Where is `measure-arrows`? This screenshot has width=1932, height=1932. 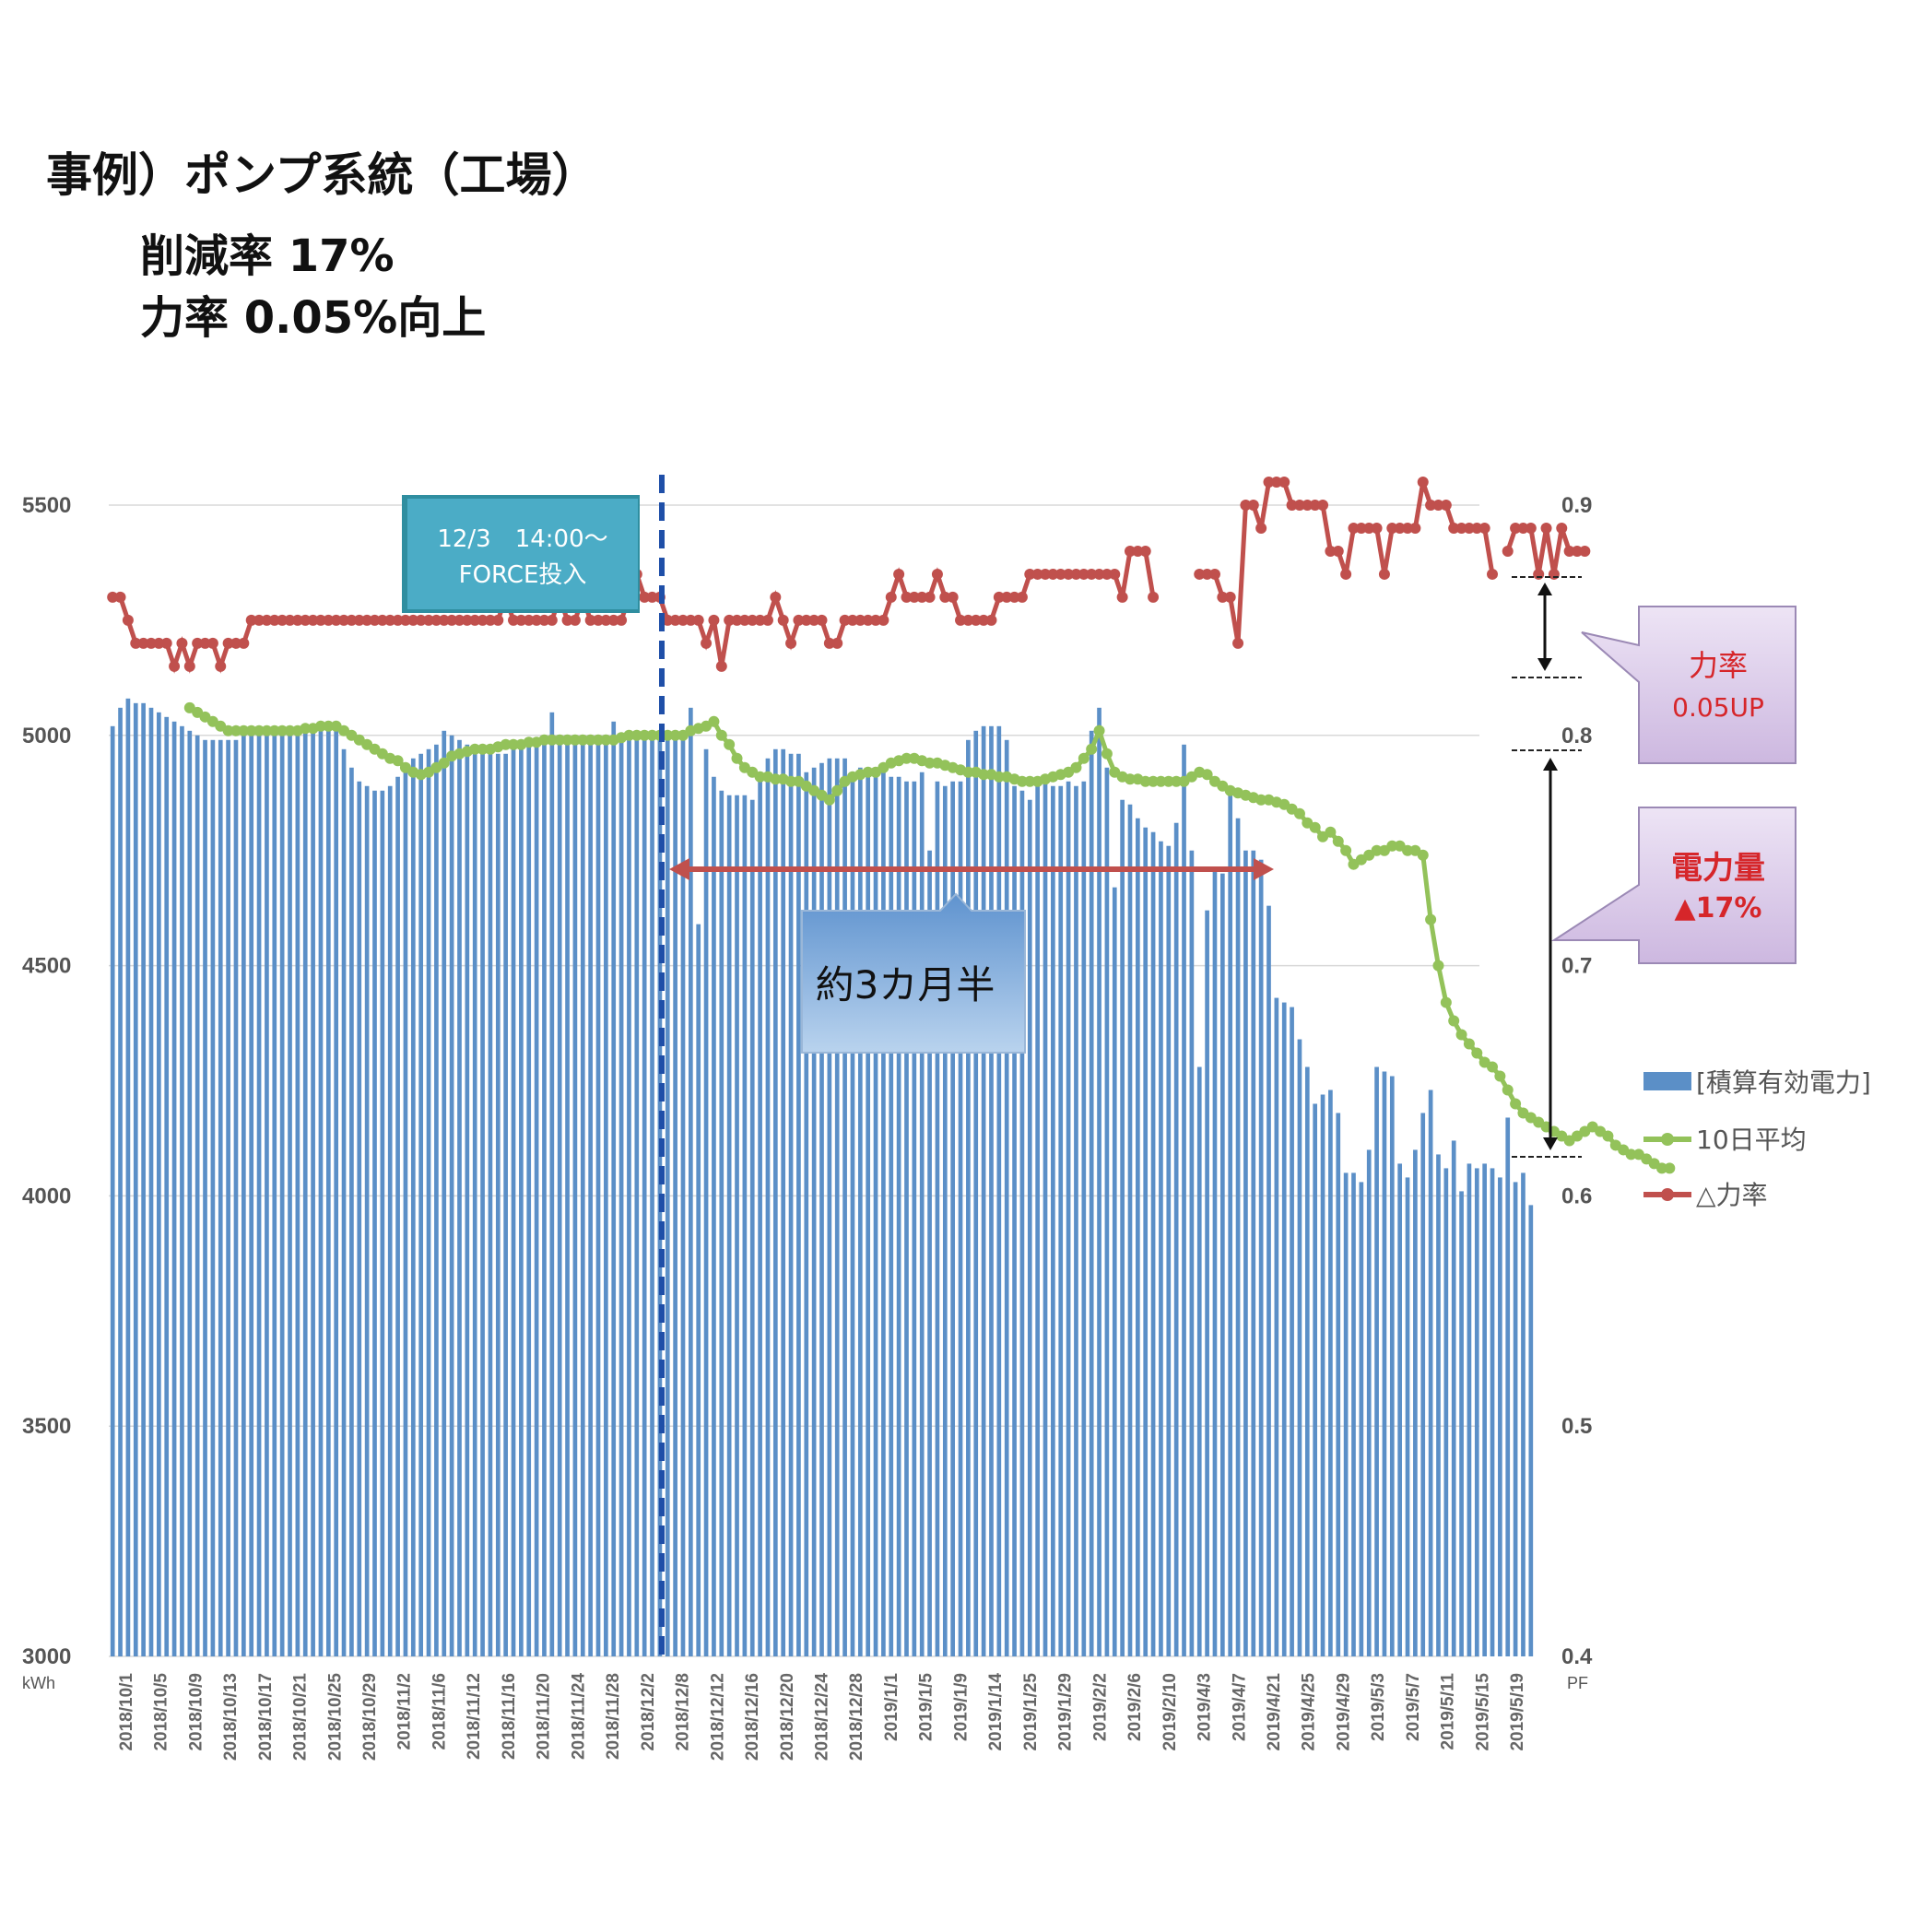
measure-arrows is located at coordinates (1547, 867).